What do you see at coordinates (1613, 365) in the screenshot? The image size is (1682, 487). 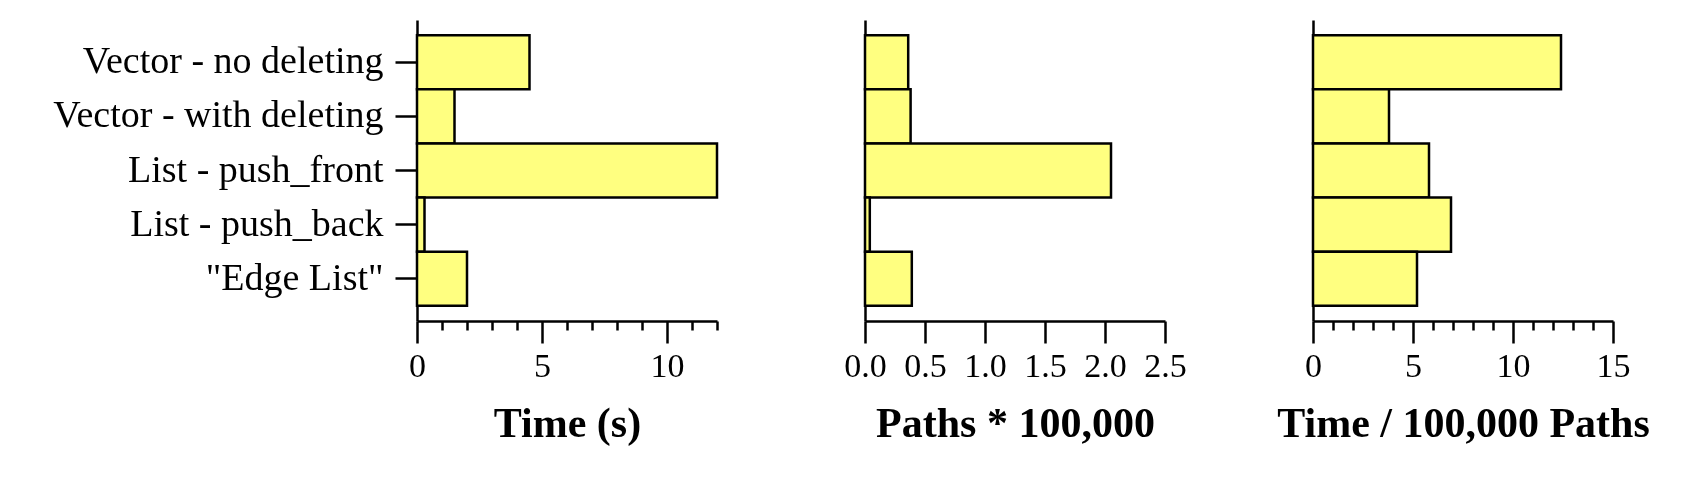 I see `x-tick-label: 15` at bounding box center [1613, 365].